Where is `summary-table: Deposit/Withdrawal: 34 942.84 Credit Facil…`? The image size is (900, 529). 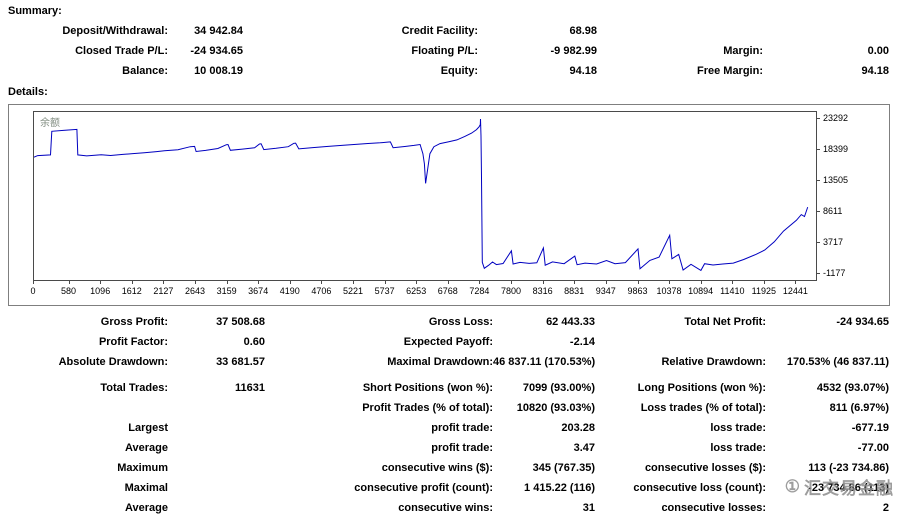
summary-table: Deposit/Withdrawal: 34 942.84 Credit Facil… is located at coordinates (450, 51).